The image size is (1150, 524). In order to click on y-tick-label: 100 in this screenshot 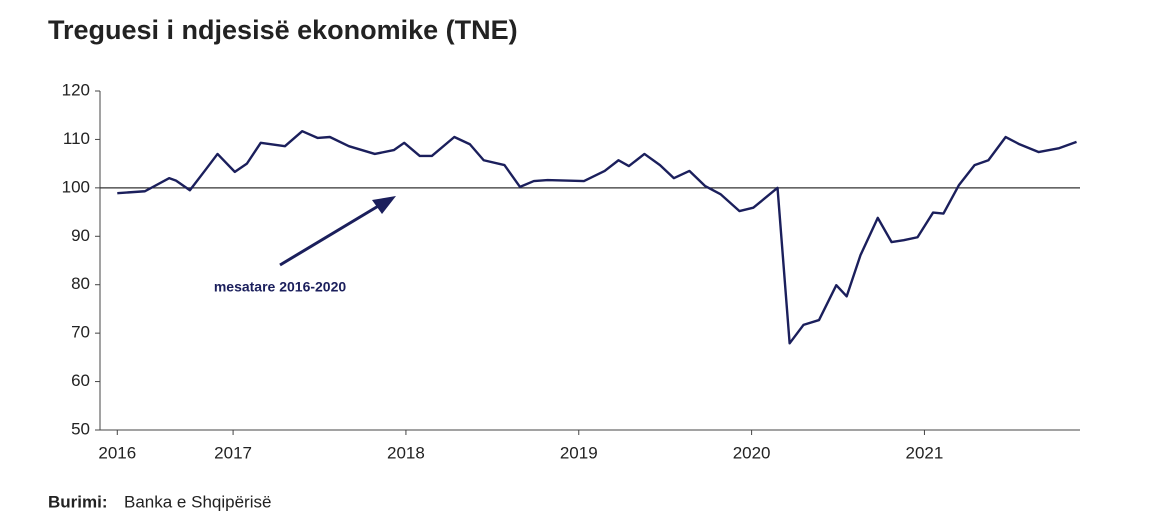, I will do `click(76, 186)`.